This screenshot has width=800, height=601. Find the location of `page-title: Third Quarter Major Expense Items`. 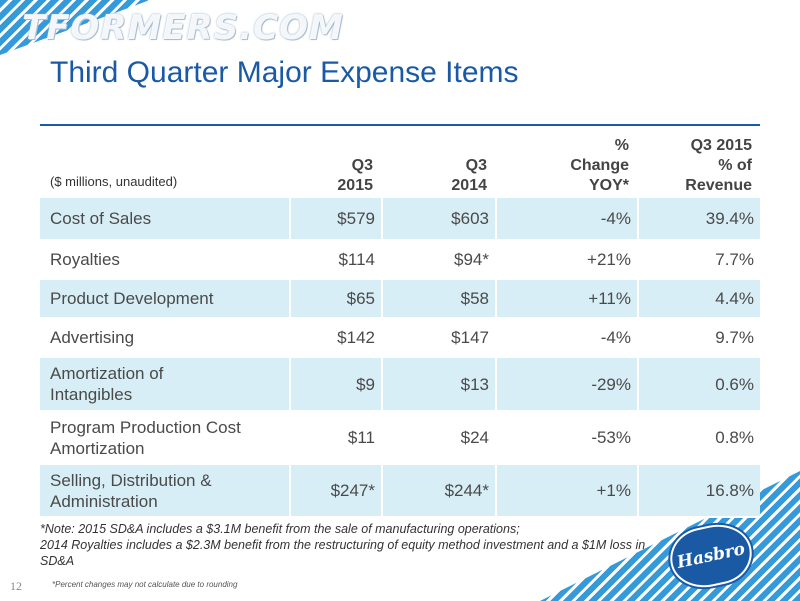

page-title: Third Quarter Major Expense Items is located at coordinates (284, 72).